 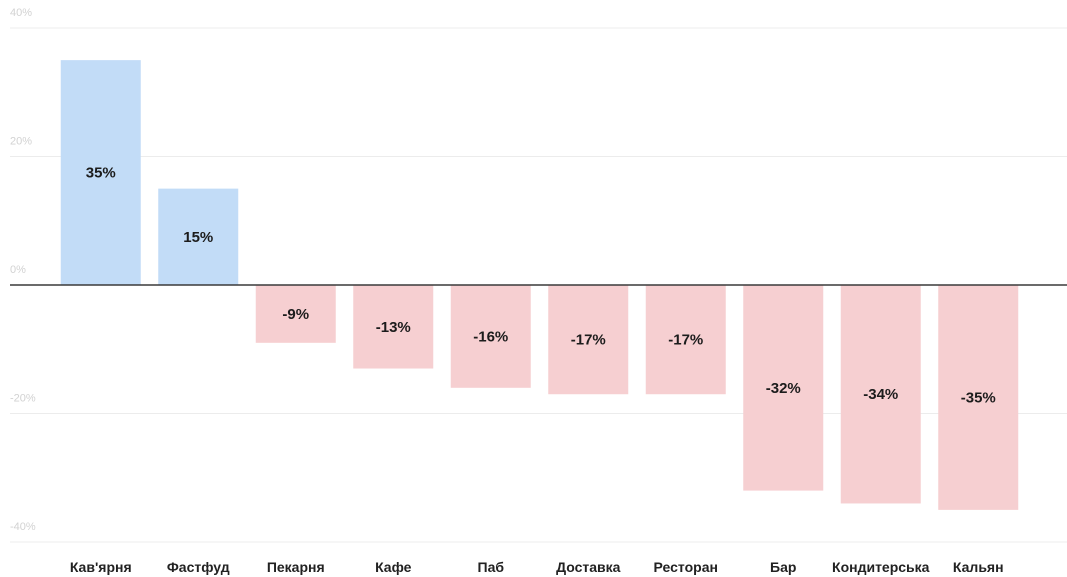 I want to click on y-tick-label: 0%, so click(x=18, y=270).